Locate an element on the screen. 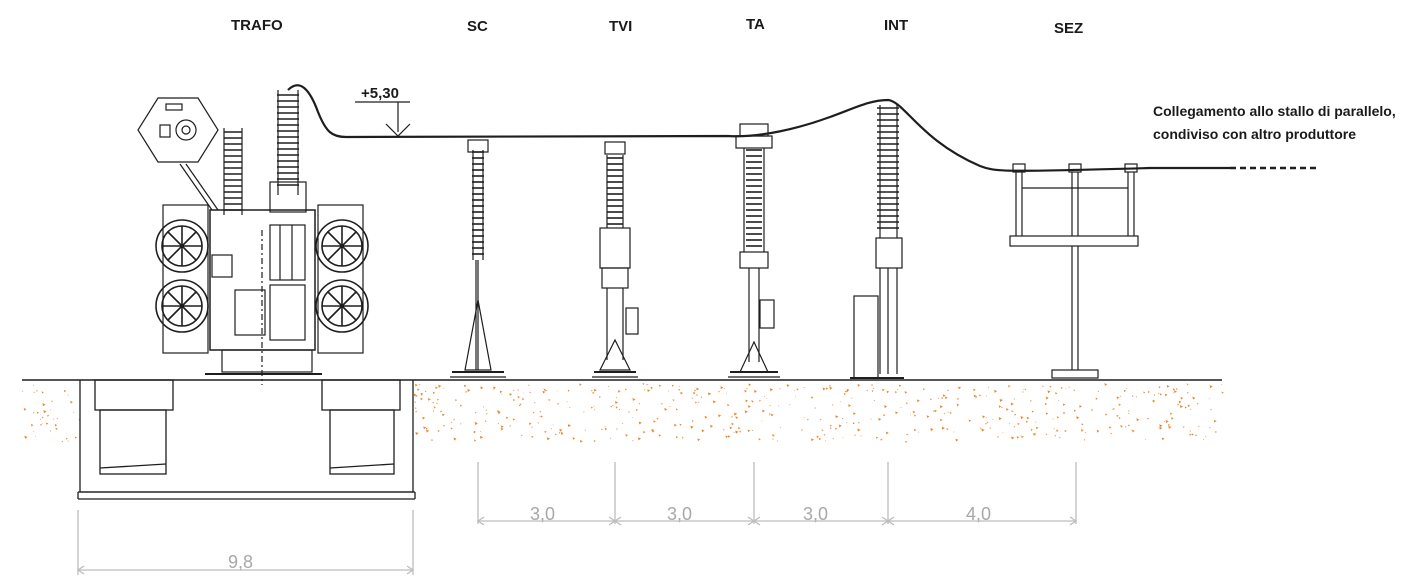 This screenshot has height=577, width=1416. label-tvi: TVI is located at coordinates (620, 26).